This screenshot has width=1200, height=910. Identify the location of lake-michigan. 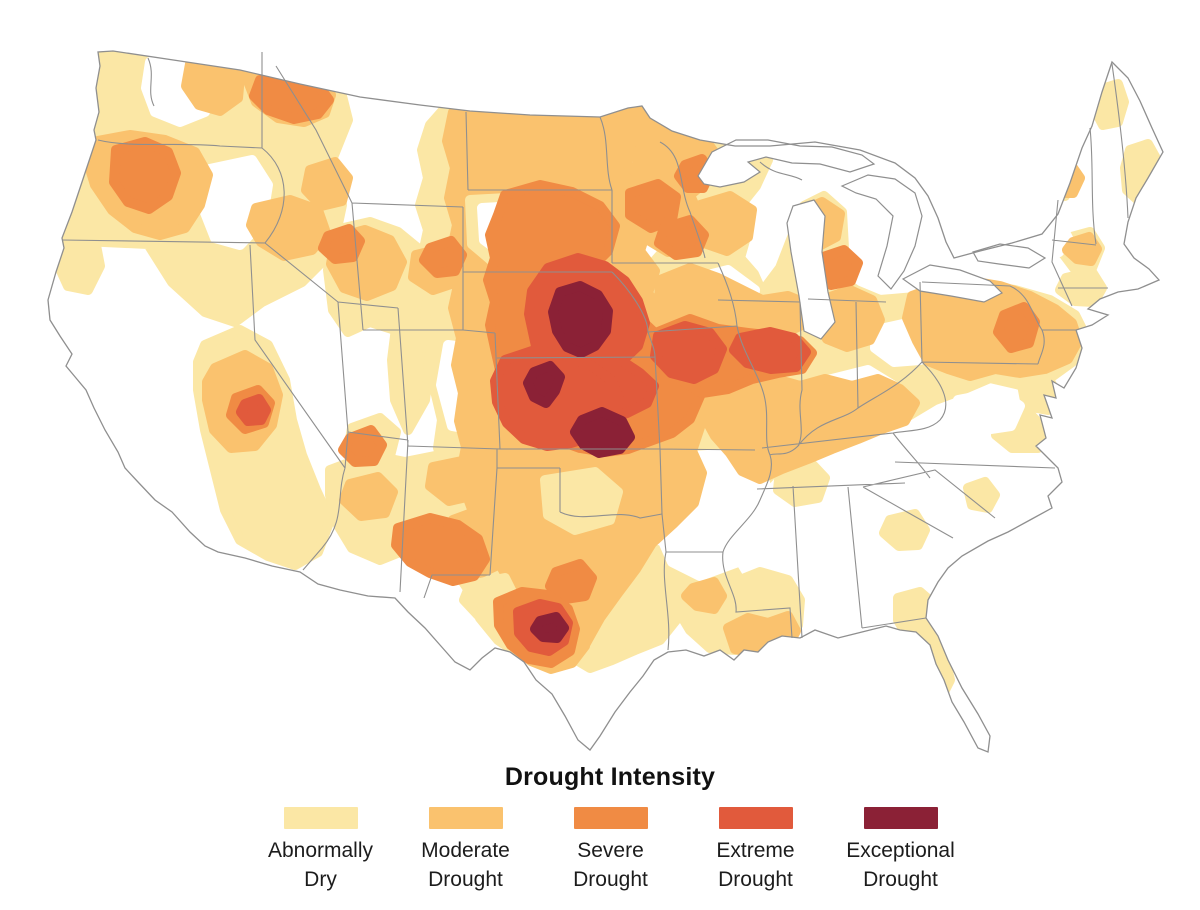
(811, 269).